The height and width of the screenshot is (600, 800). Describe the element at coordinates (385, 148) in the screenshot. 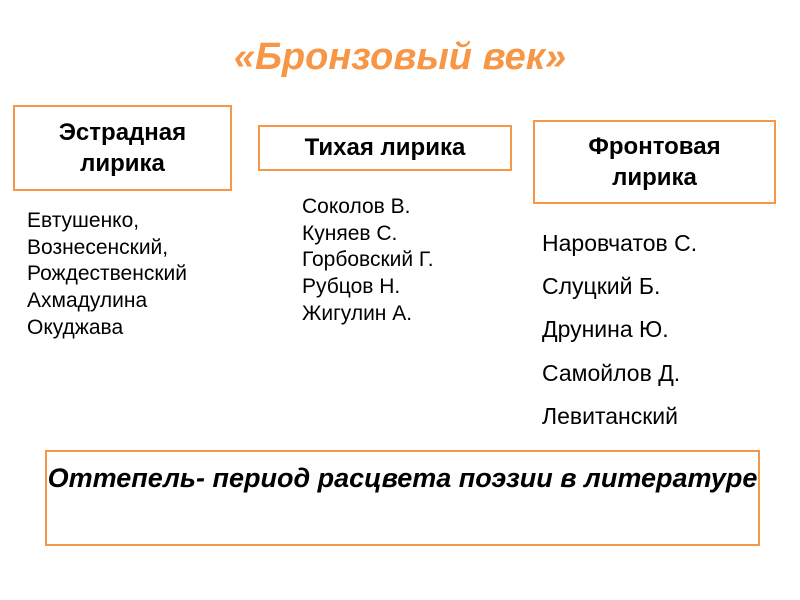

I see `heading-tikhaya: Тихая лирика` at that location.